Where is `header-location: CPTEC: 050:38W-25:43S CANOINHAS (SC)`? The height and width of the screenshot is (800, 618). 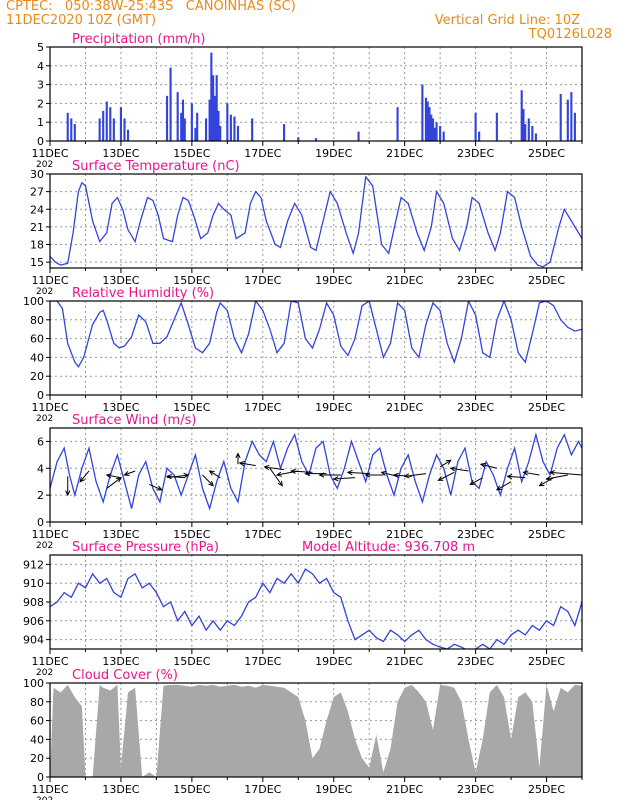
header-location: CPTEC: 050:38W-25:43S CANOINHAS (SC) is located at coordinates (151, 7).